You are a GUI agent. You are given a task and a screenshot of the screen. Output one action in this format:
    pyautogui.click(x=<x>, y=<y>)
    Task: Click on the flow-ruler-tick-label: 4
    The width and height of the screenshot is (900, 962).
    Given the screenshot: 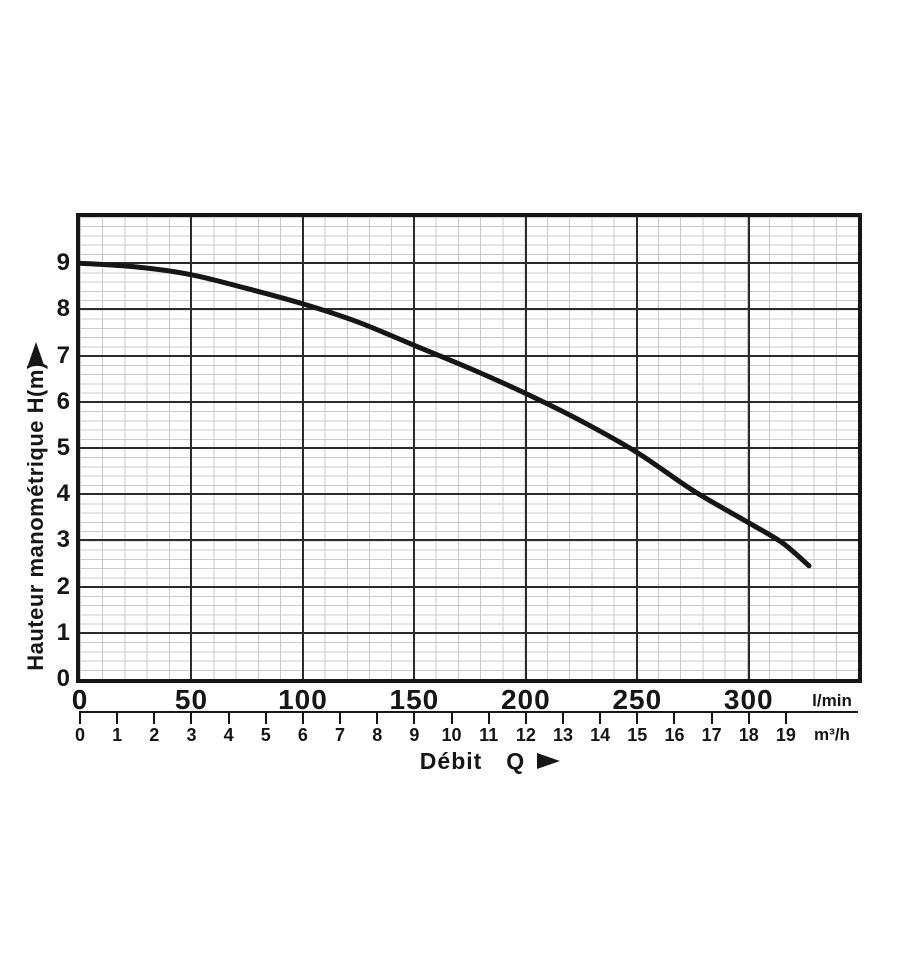 What is the action you would take?
    pyautogui.click(x=228, y=735)
    